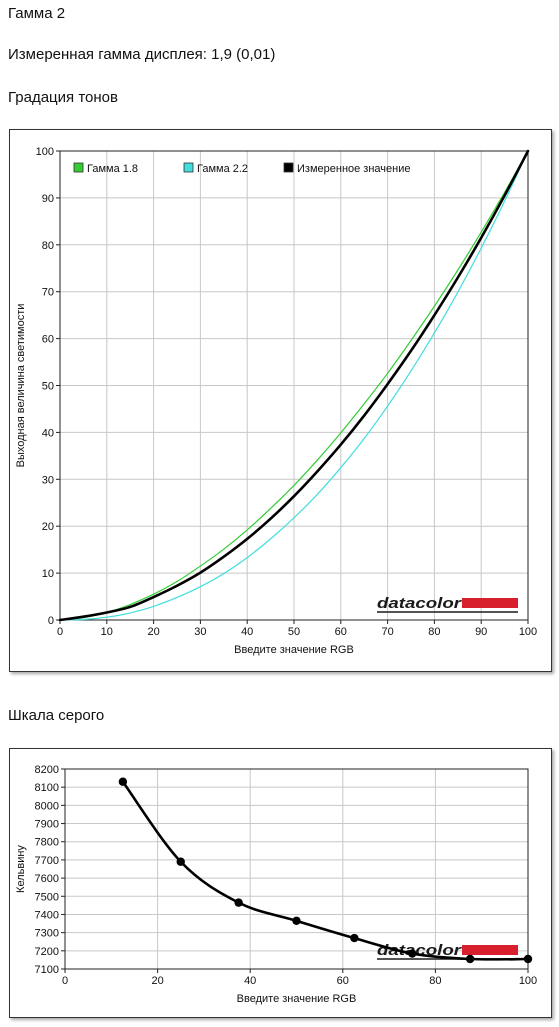 This screenshot has height=1027, width=559. What do you see at coordinates (112, 169) in the screenshot?
I see `legend-label-0: Гамма 1.8` at bounding box center [112, 169].